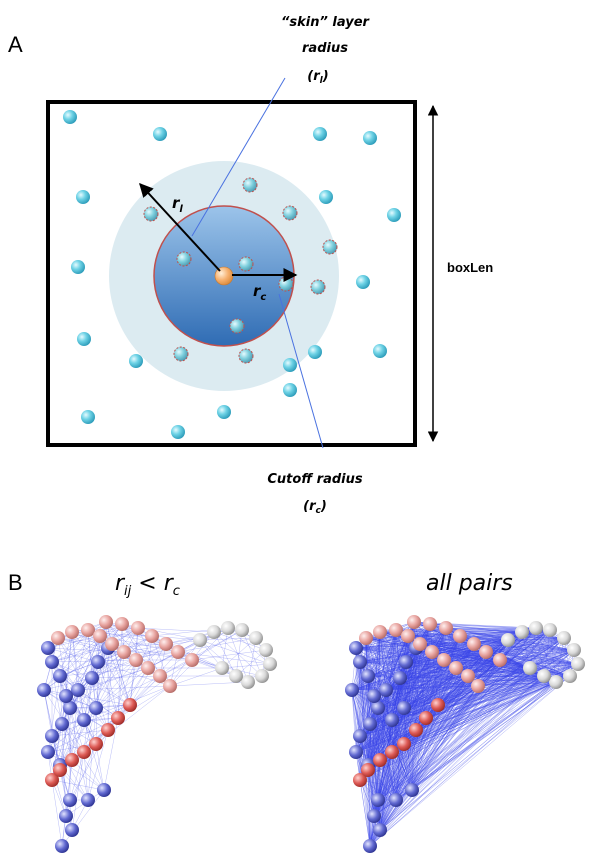 Image resolution: width=594 pixels, height=860 pixels. I want to click on skin-layer-label-line3: (rl), so click(317, 77).